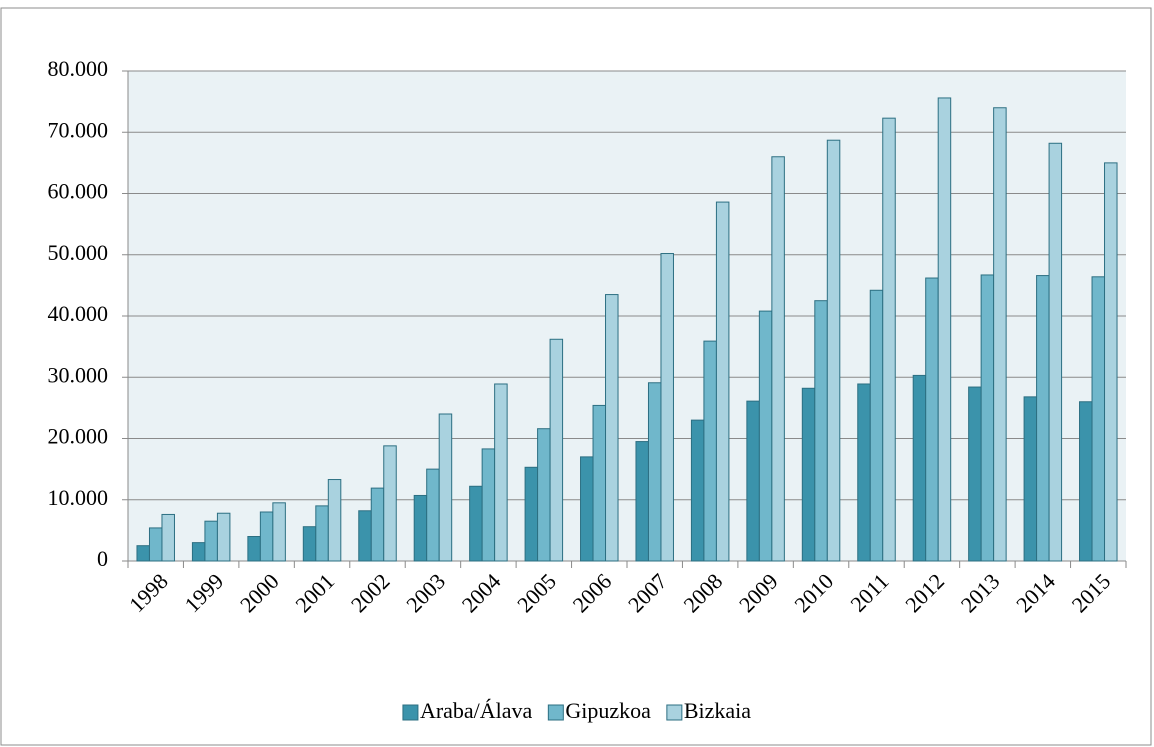 The width and height of the screenshot is (1154, 747). I want to click on y-tick-label: 30.000, so click(78, 374).